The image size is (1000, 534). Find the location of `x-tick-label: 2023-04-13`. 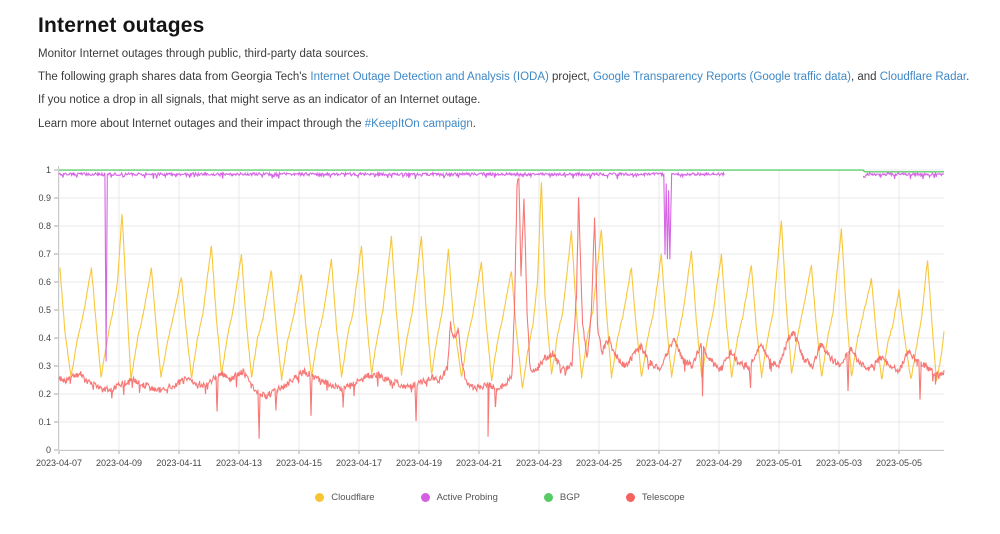

x-tick-label: 2023-04-13 is located at coordinates (239, 463).